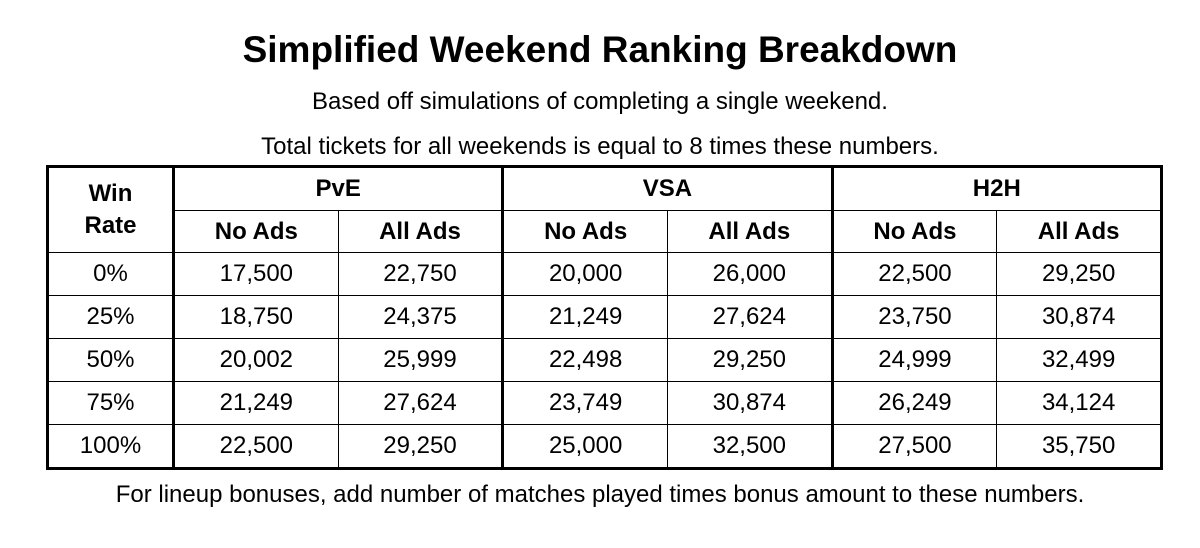  I want to click on data-row: 50% 20,002 25,999 22,498 29,250 24,999 32,499, so click(604, 360).